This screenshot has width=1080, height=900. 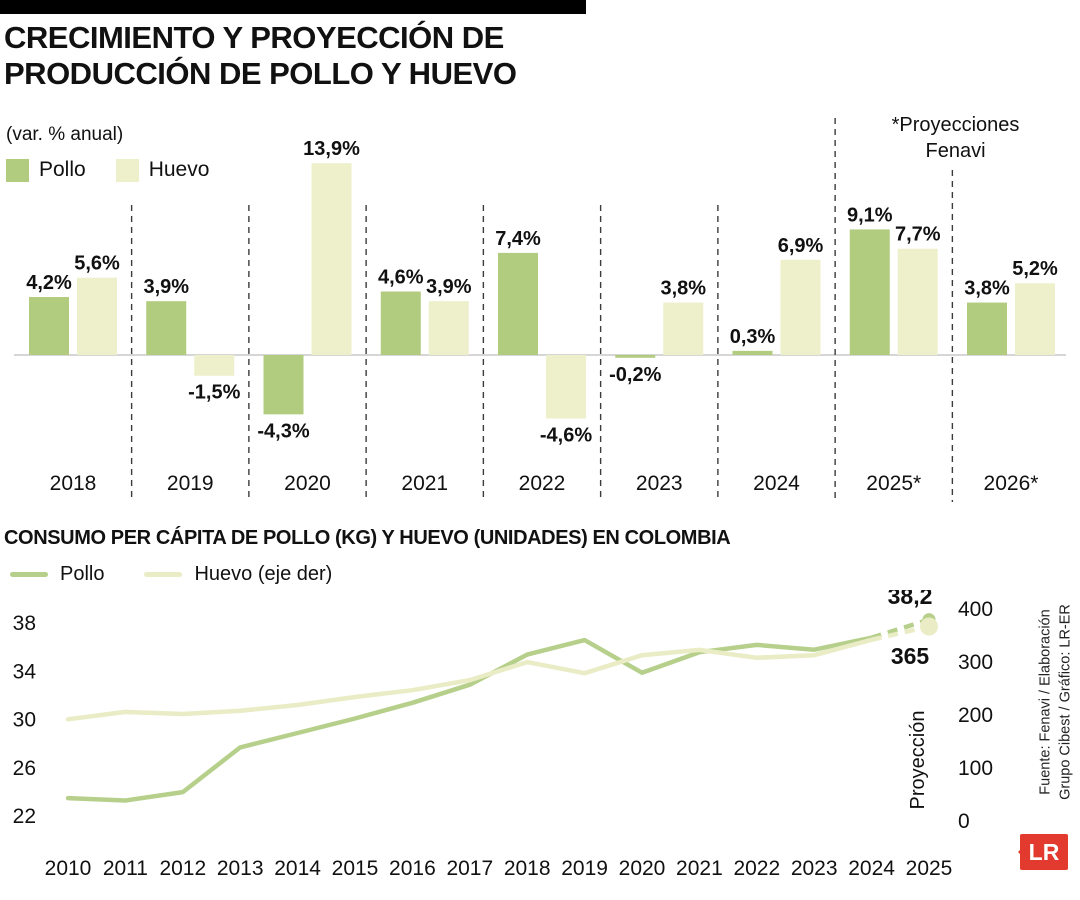 What do you see at coordinates (49, 326) in the screenshot?
I see `bar-pollo-2018` at bounding box center [49, 326].